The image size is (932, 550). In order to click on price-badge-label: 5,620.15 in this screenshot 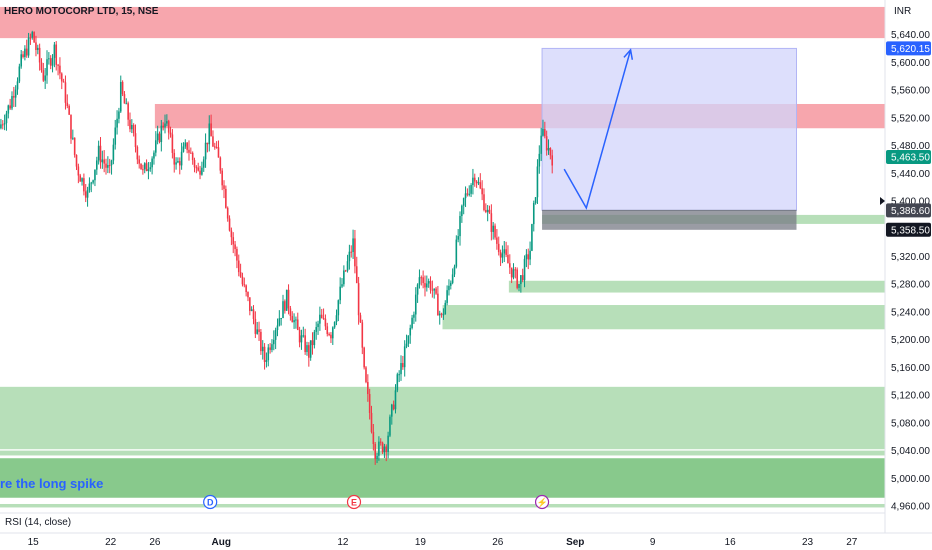, I will do `click(910, 49)`.